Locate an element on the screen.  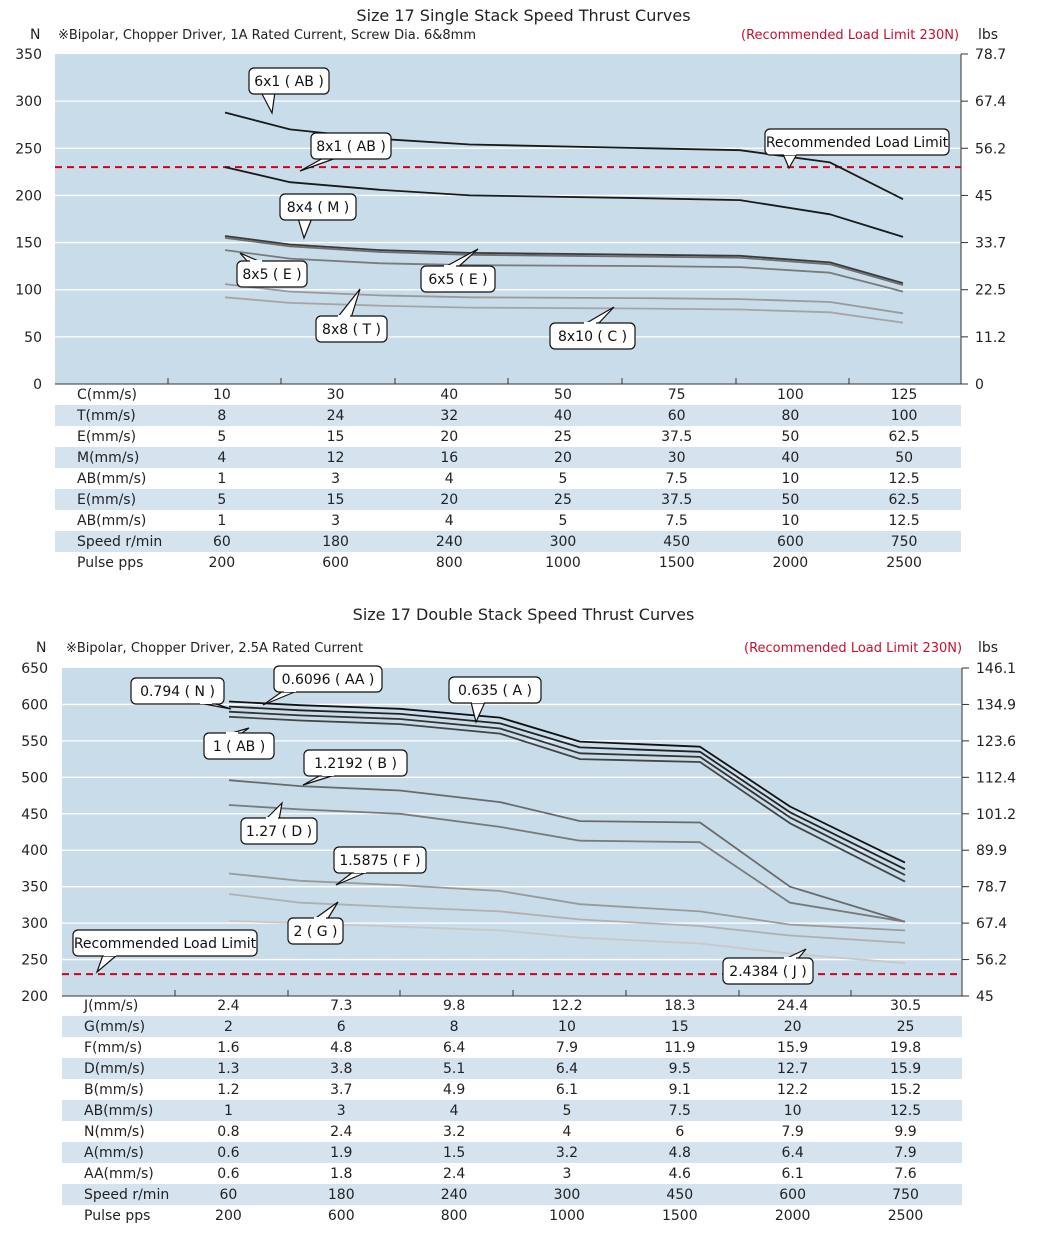
table-cell: 3.2 is located at coordinates (454, 1131).